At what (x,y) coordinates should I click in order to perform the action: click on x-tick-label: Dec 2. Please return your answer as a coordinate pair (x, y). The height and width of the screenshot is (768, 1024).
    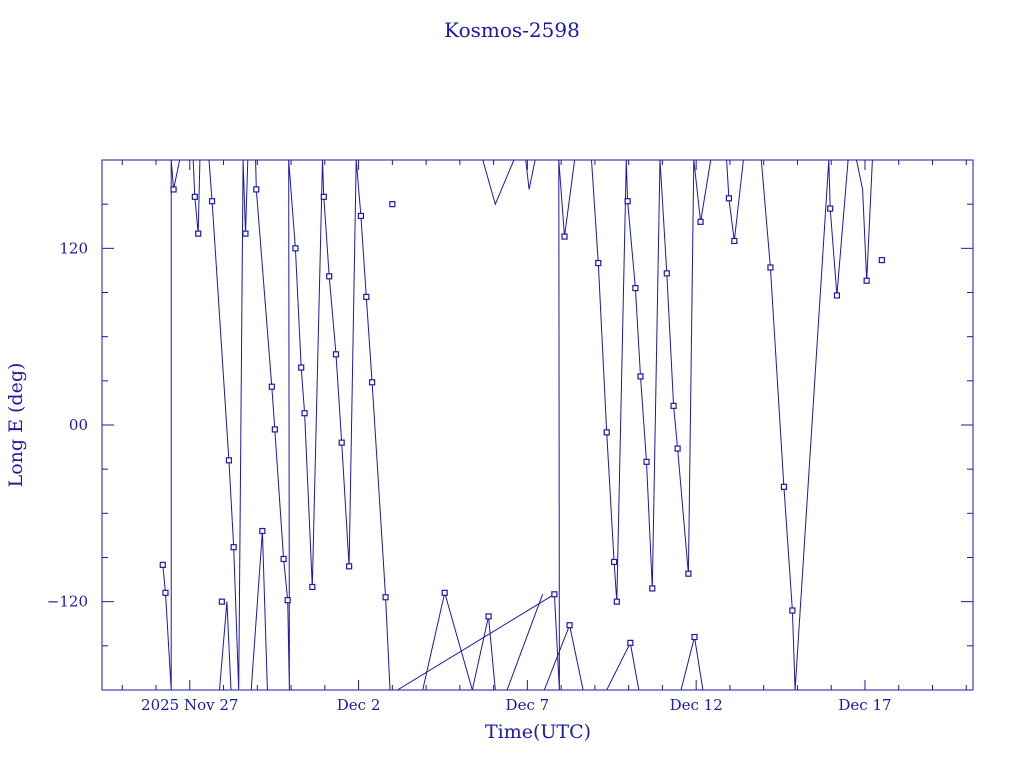
    Looking at the image, I should click on (359, 705).